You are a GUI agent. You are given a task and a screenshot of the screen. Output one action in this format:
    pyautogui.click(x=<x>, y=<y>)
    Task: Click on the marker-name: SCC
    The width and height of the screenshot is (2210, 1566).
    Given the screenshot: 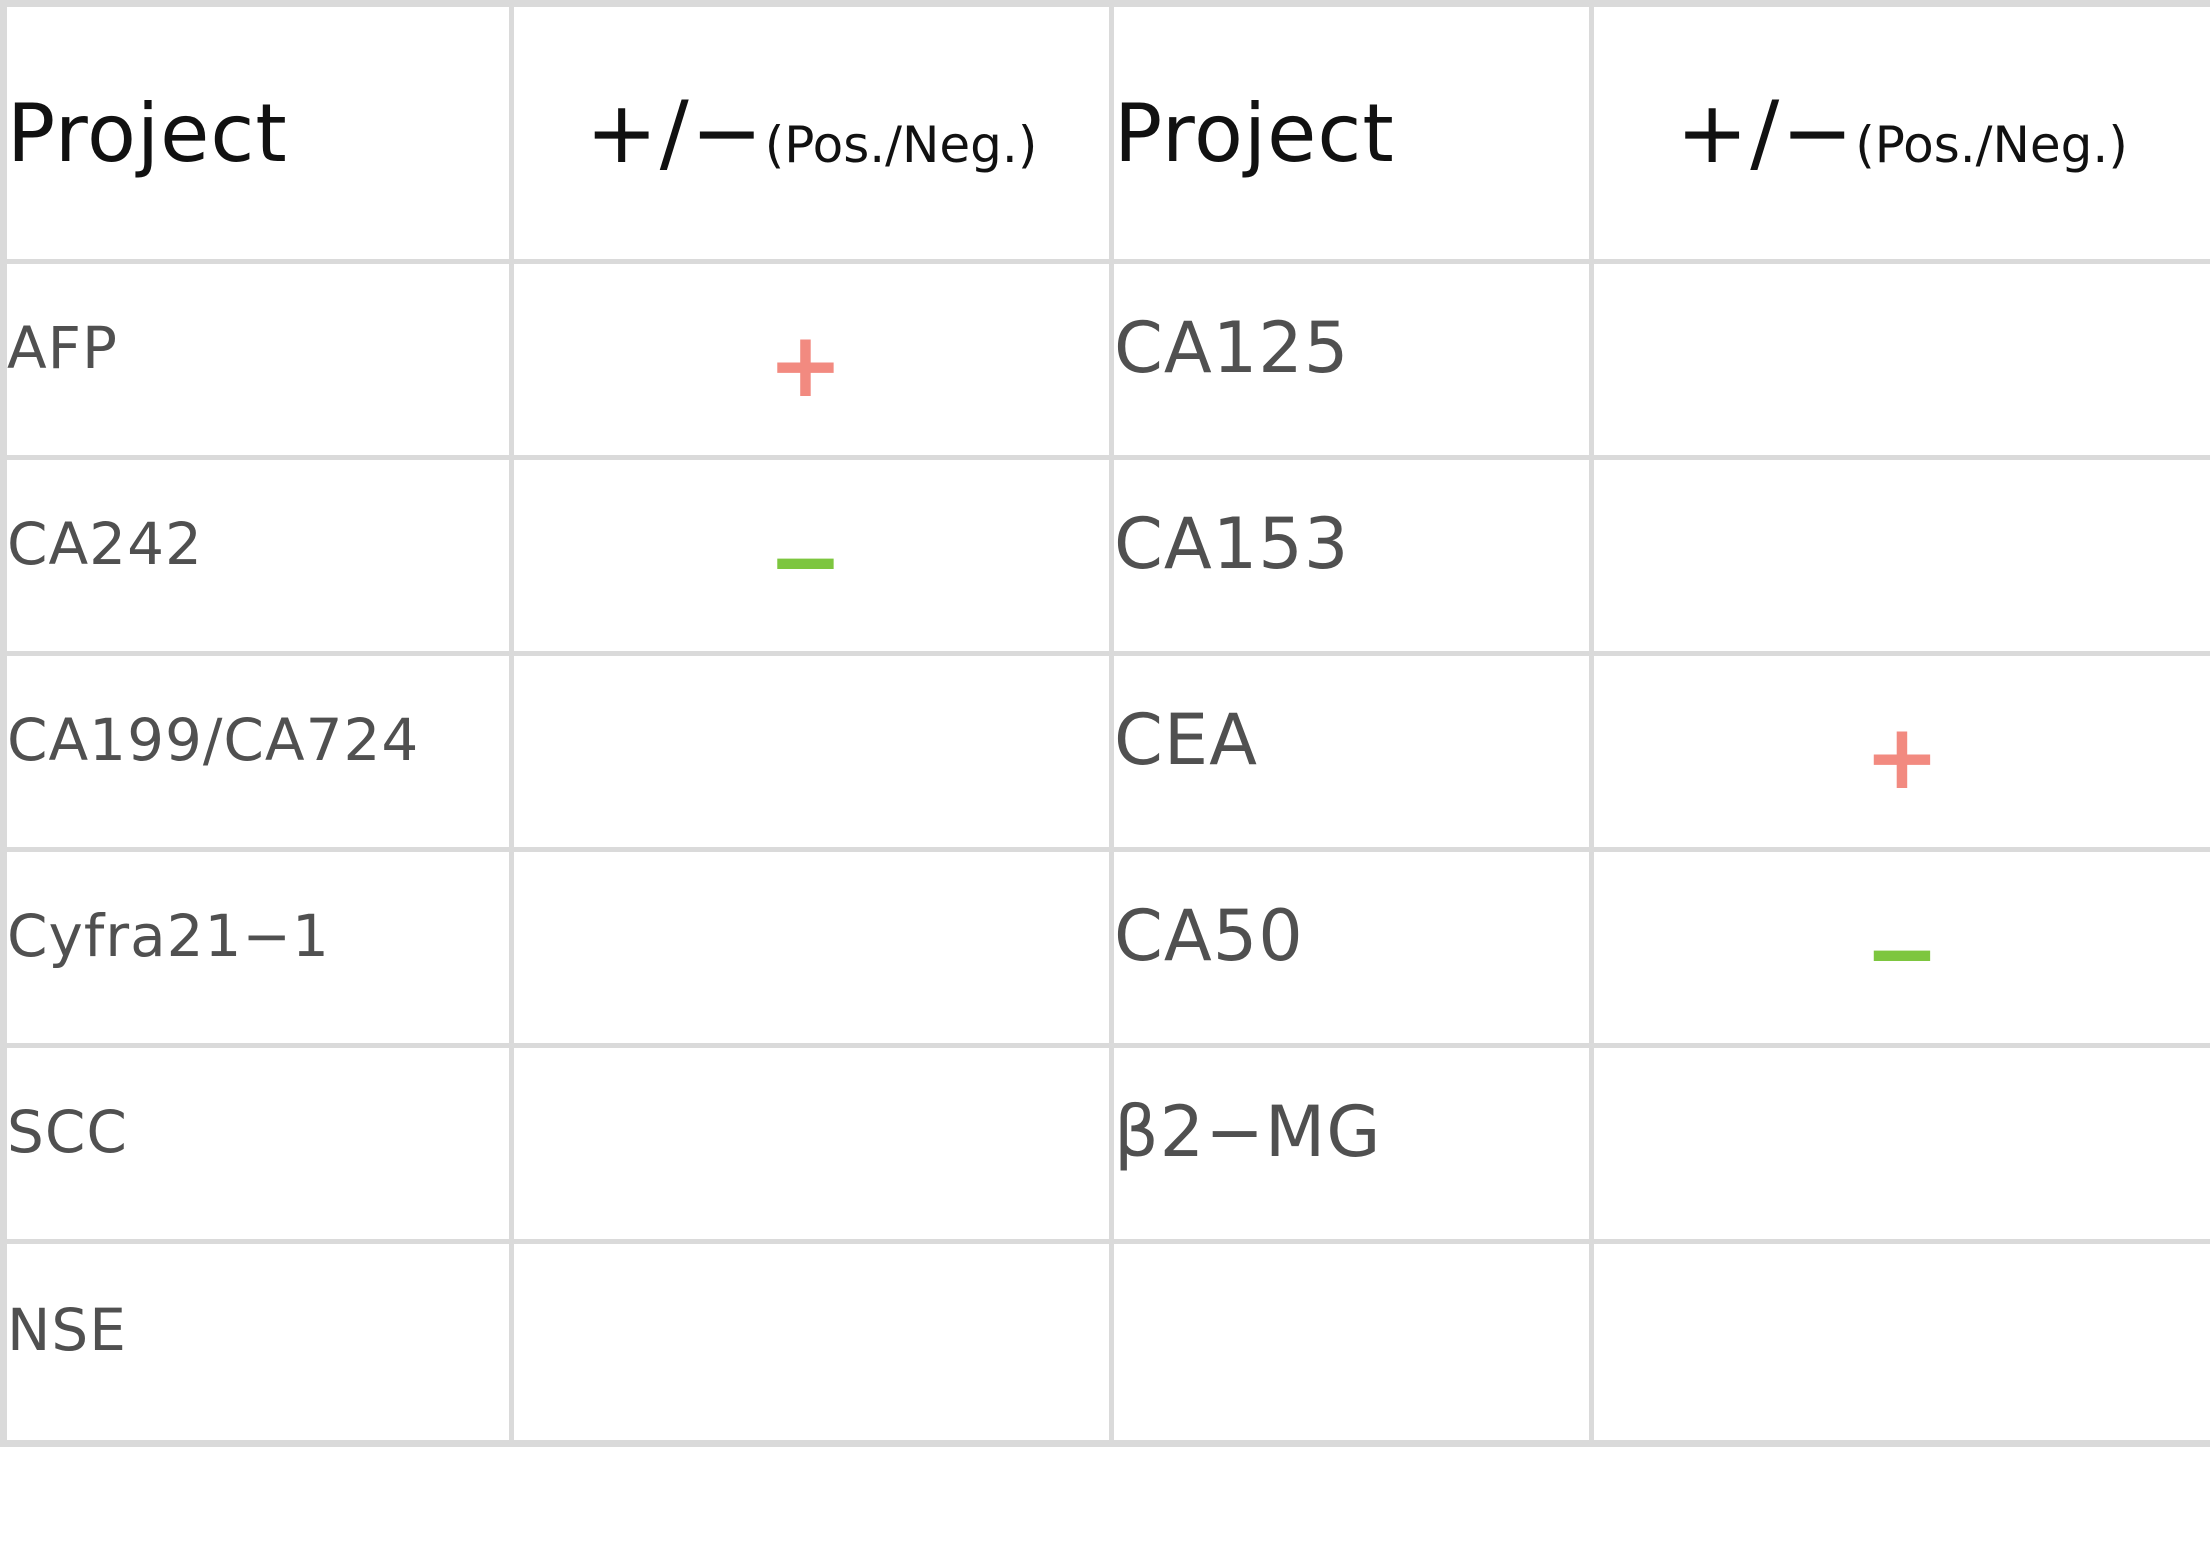 What is the action you would take?
    pyautogui.click(x=67, y=1131)
    